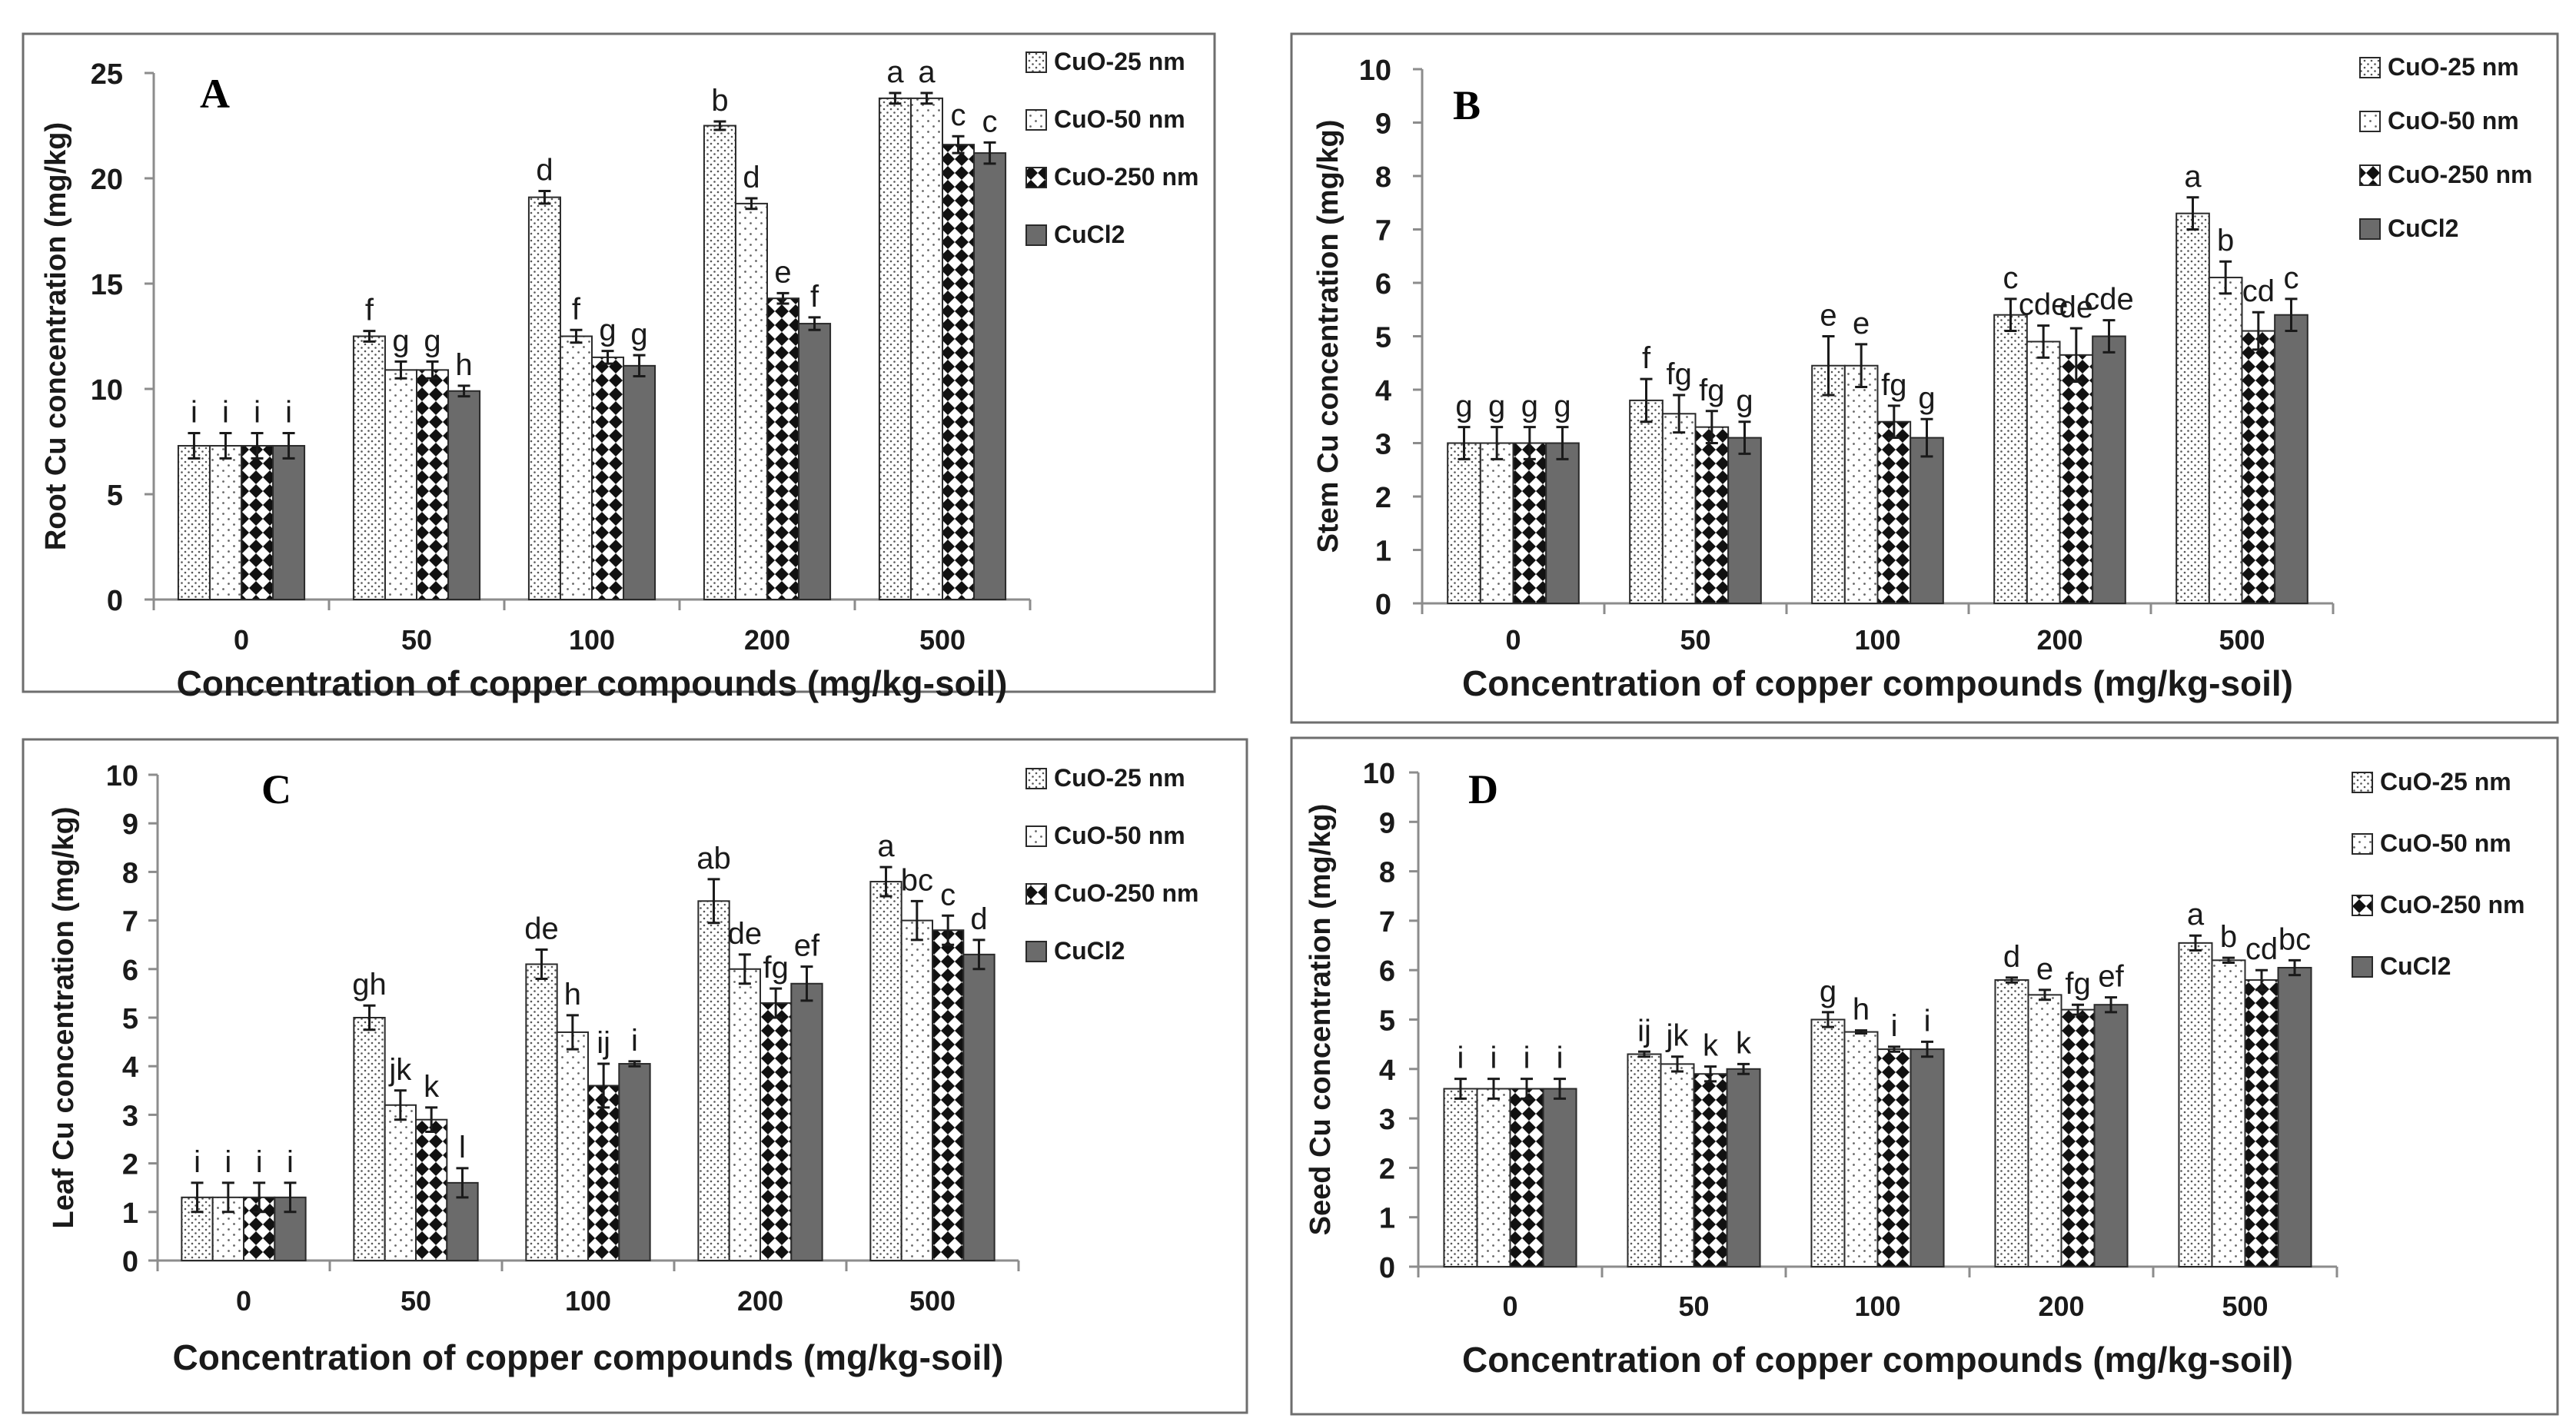  What do you see at coordinates (1089, 951) in the screenshot?
I see `legend-label: CuCl2` at bounding box center [1089, 951].